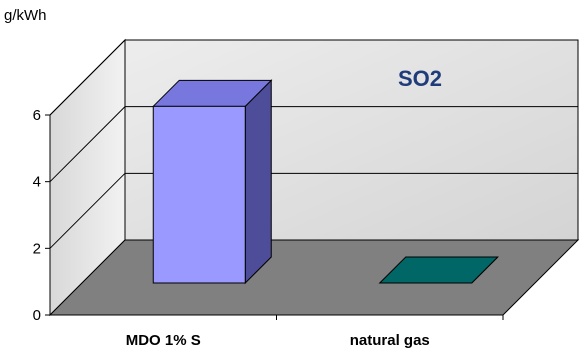 The width and height of the screenshot is (581, 356). Describe the element at coordinates (258, 182) in the screenshot. I see `bar-side-face` at that location.